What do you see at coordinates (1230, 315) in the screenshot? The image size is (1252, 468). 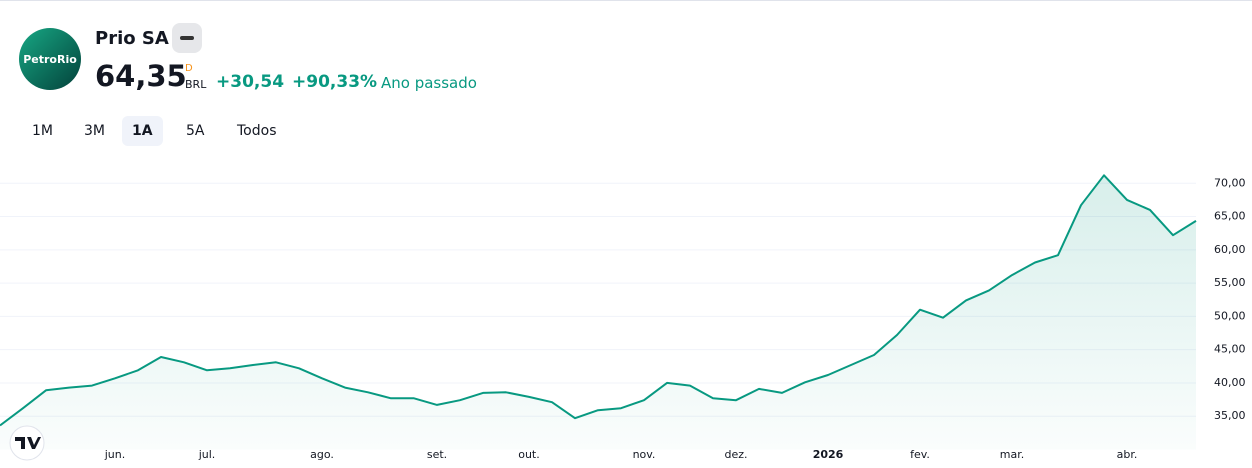 I see `y-tick-label: 50,00` at bounding box center [1230, 315].